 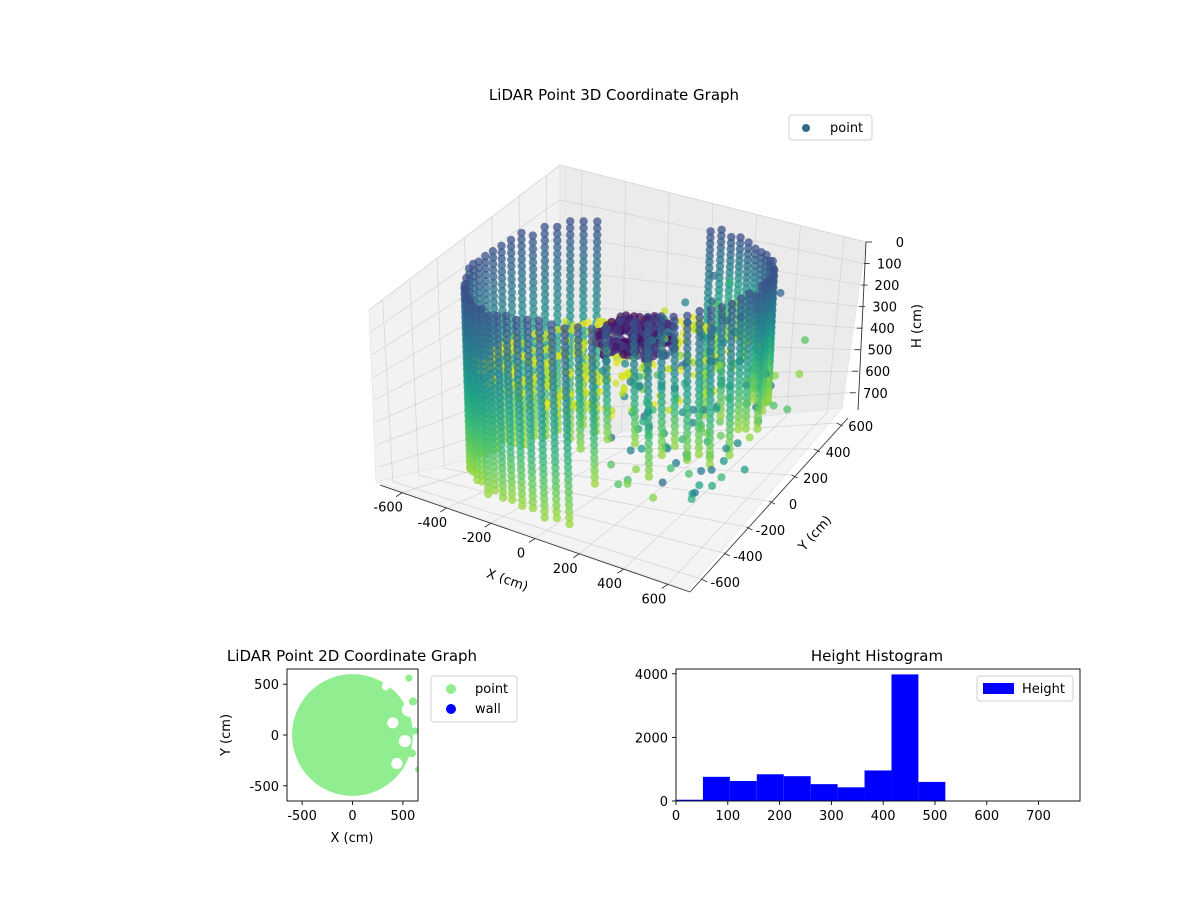 I want to click on x-tick-label-hist: 0, so click(x=676, y=816).